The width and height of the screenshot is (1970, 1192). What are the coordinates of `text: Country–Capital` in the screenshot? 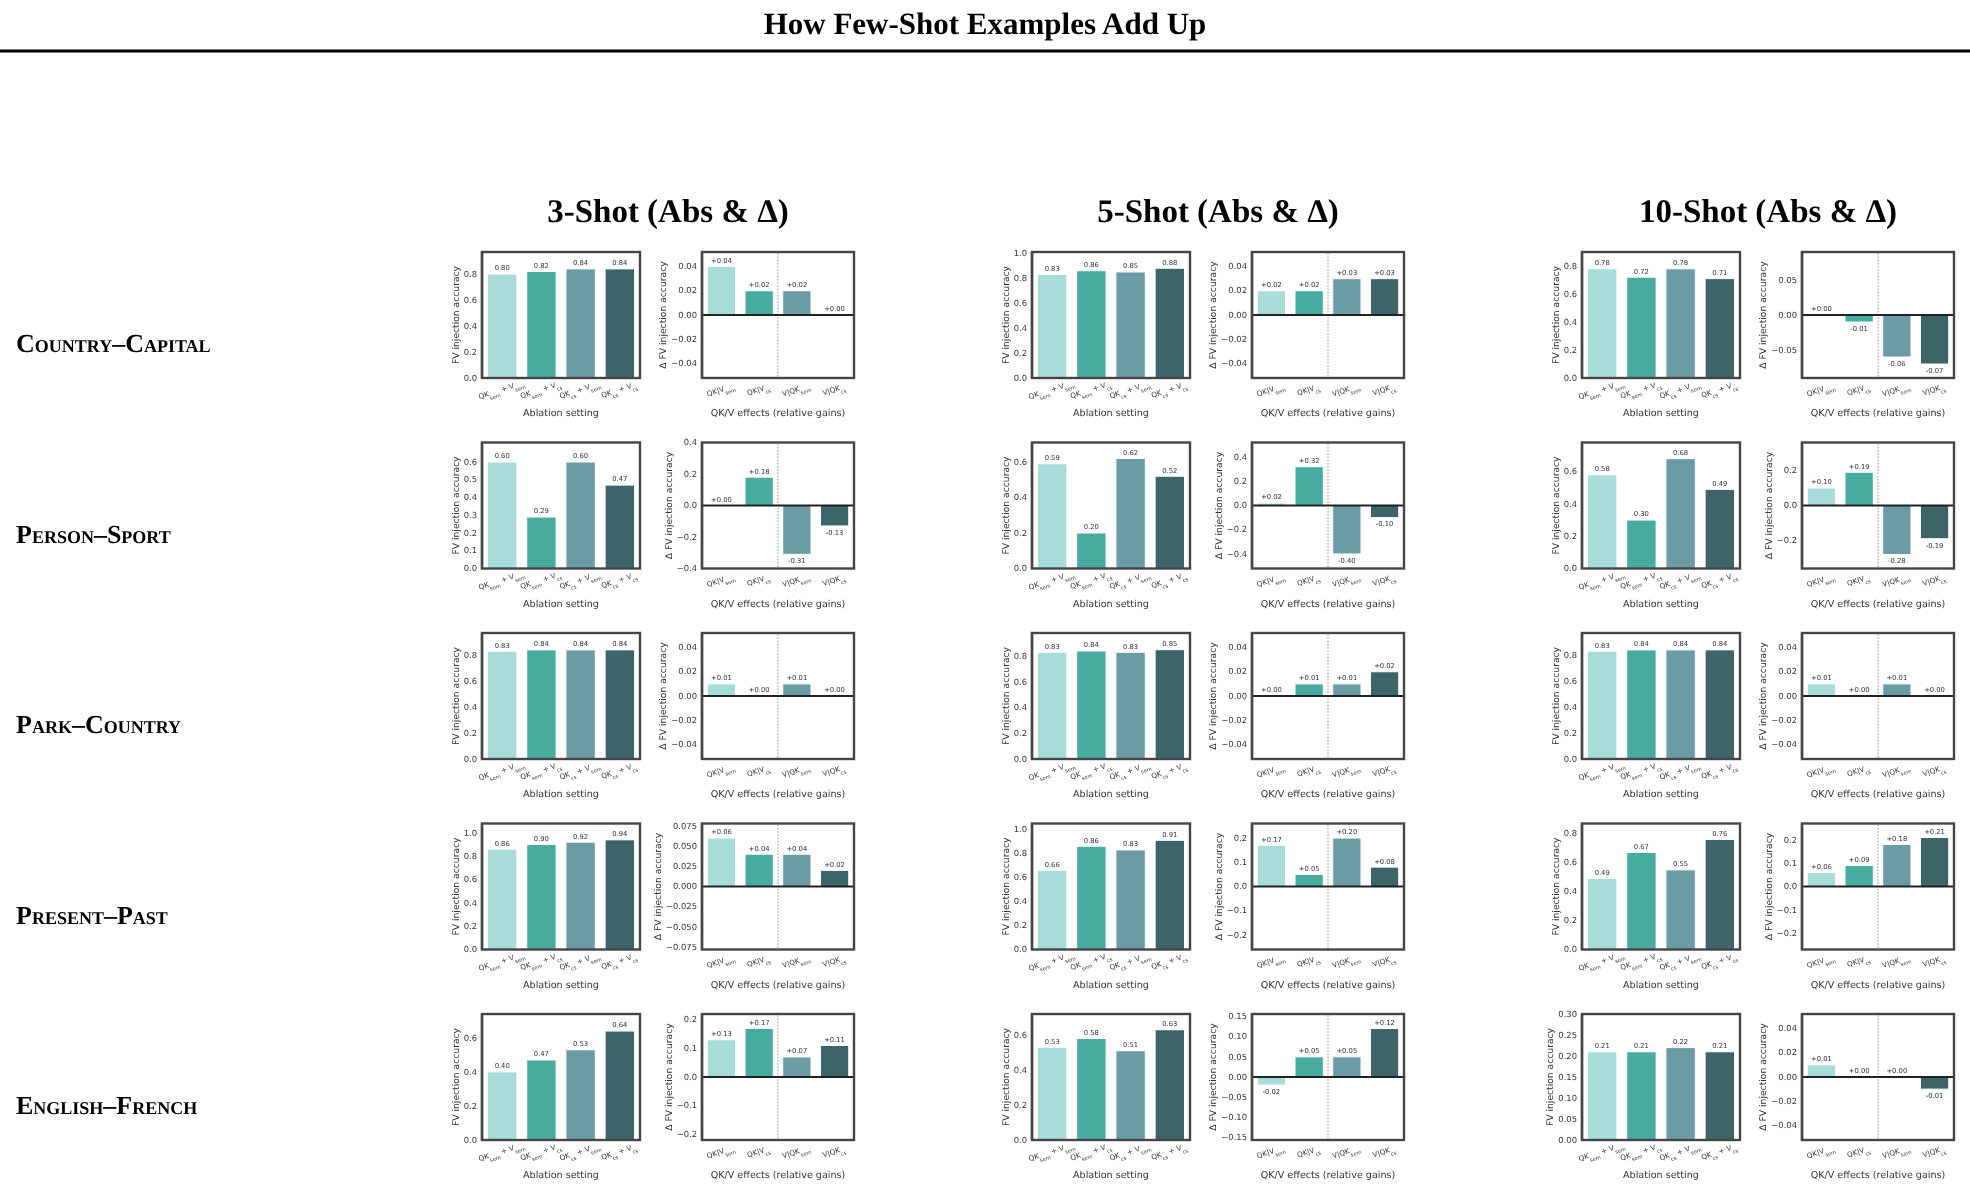 It's located at (113, 343).